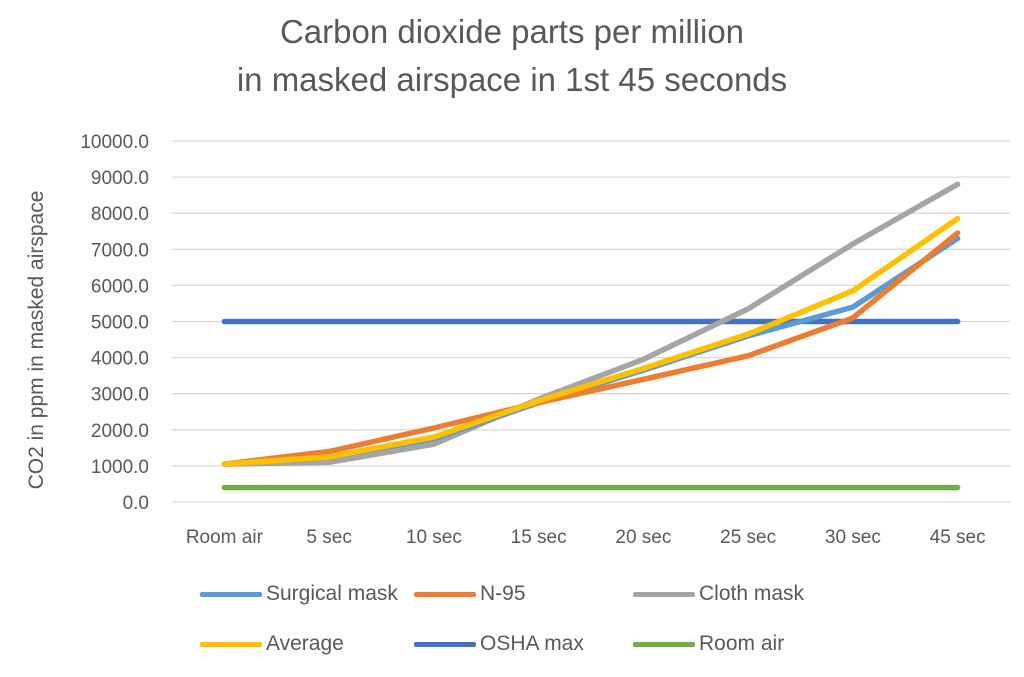 The width and height of the screenshot is (1024, 677). I want to click on legend-item: OSHA max, so click(499, 644).